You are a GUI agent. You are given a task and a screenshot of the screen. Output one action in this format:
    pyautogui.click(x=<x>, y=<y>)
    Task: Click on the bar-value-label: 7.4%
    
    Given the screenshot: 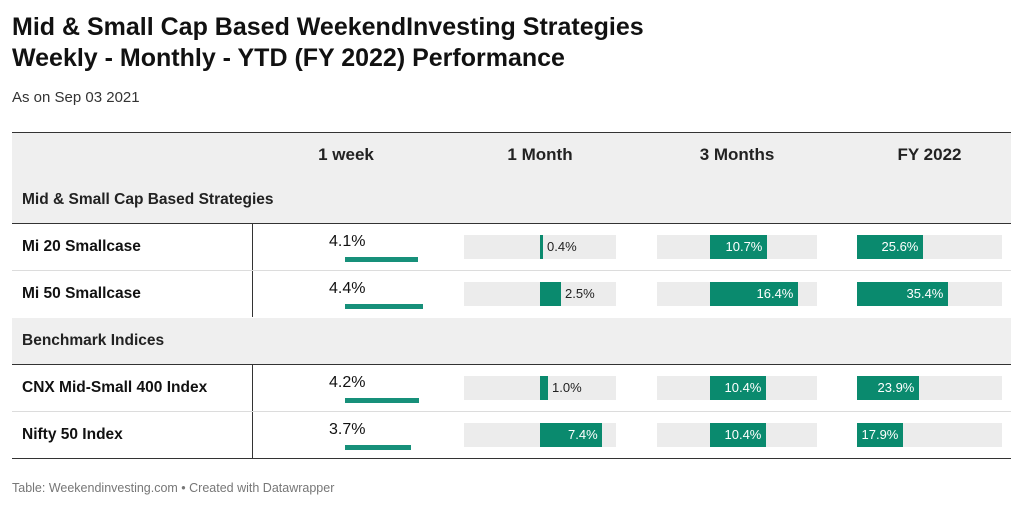 What is the action you would take?
    pyautogui.click(x=583, y=434)
    